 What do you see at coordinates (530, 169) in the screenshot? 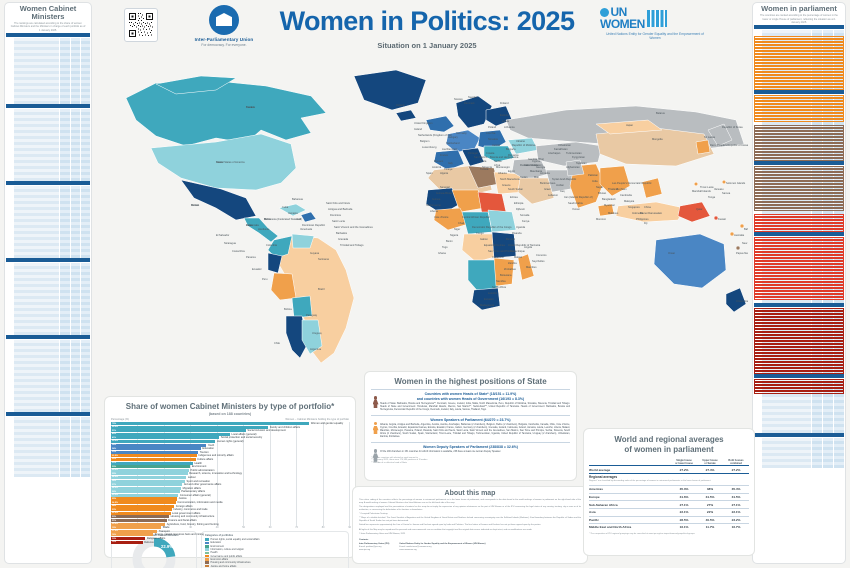
I see `country-turkey-caucasus` at bounding box center [530, 169].